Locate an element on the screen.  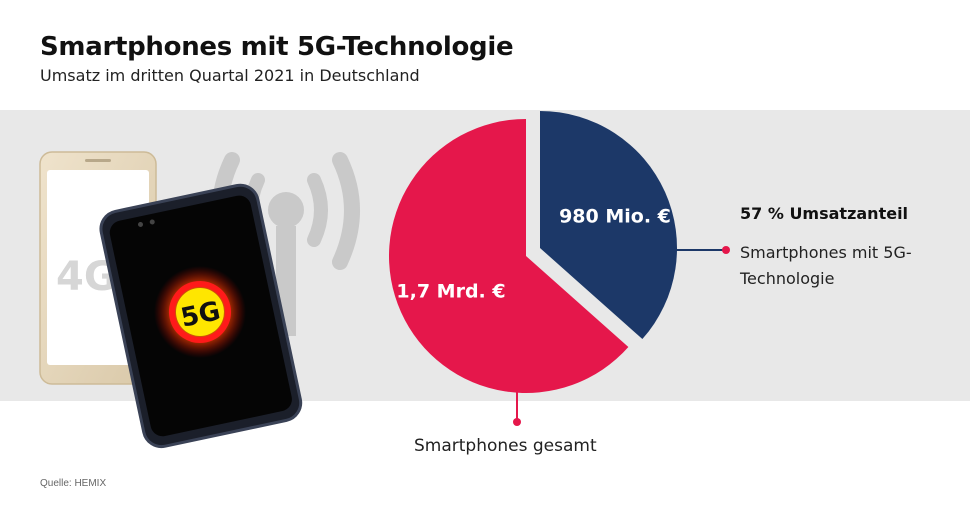
pie-slice-label-0: 980 Mio. € is located at coordinates (615, 216).